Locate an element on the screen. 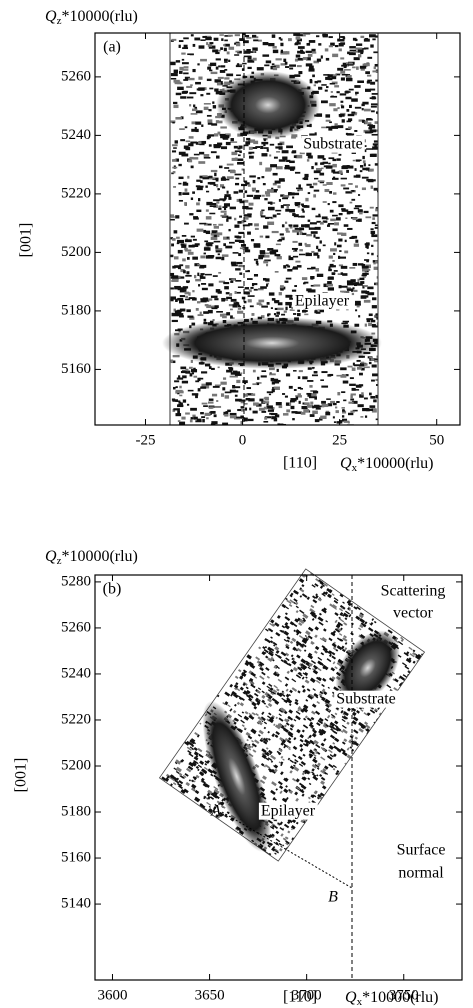  y-axis-unit-label: Qz*10000(rlu) is located at coordinates (91, 557).